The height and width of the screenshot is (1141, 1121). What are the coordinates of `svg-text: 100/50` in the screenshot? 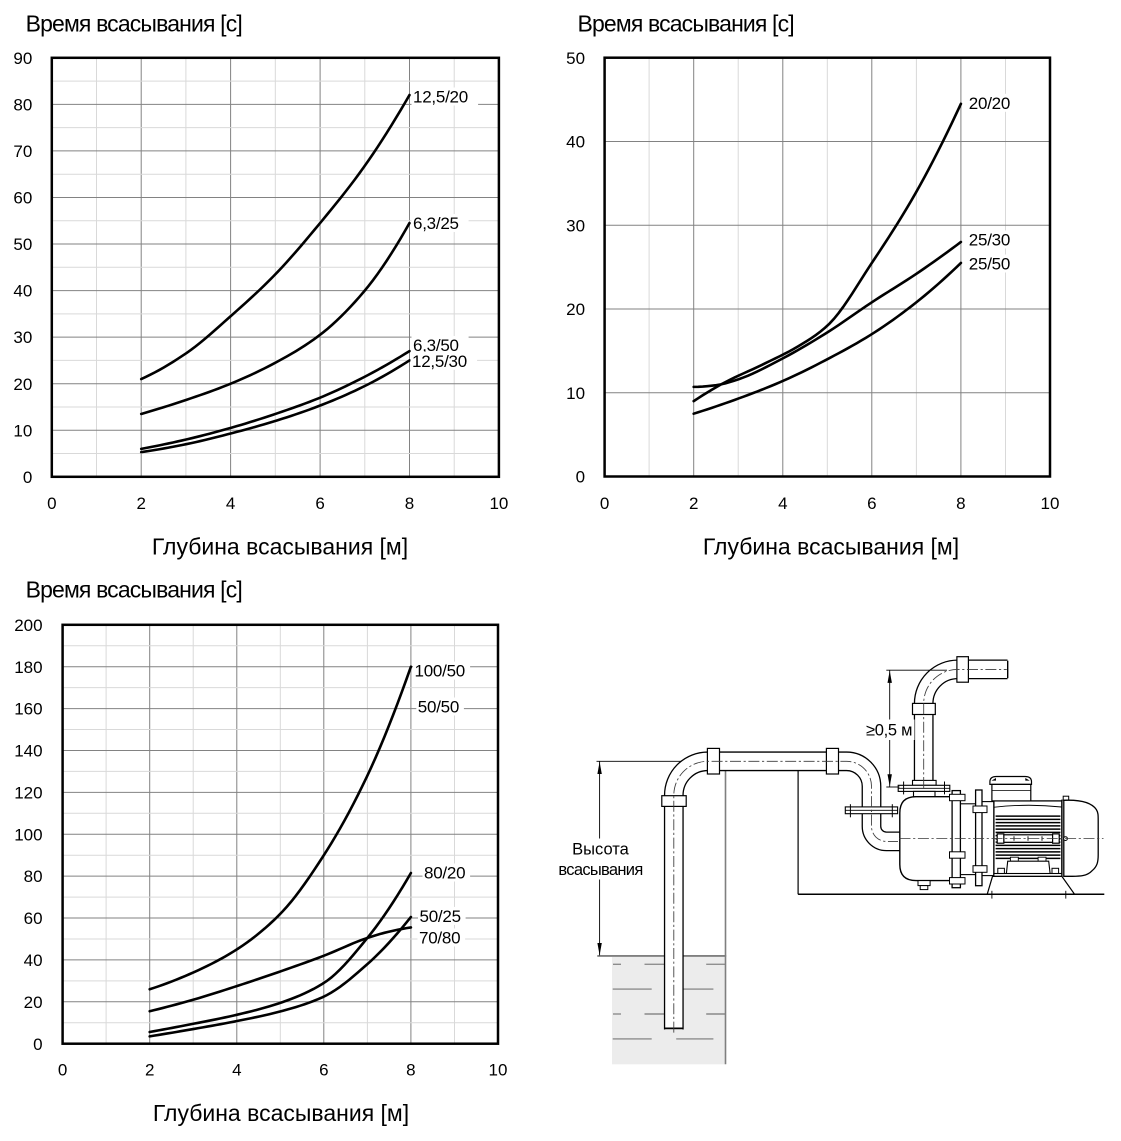 It's located at (440, 671).